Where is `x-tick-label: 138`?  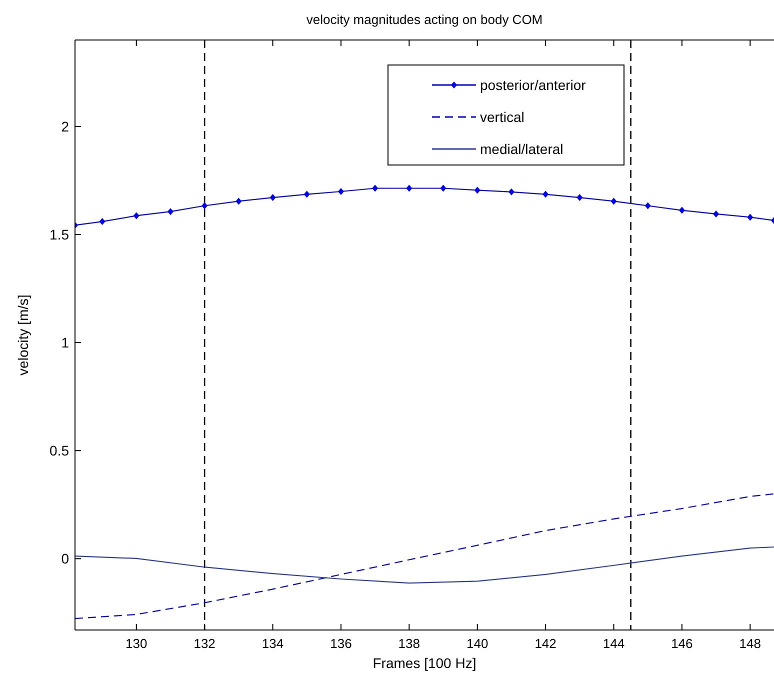 x-tick-label: 138 is located at coordinates (409, 643).